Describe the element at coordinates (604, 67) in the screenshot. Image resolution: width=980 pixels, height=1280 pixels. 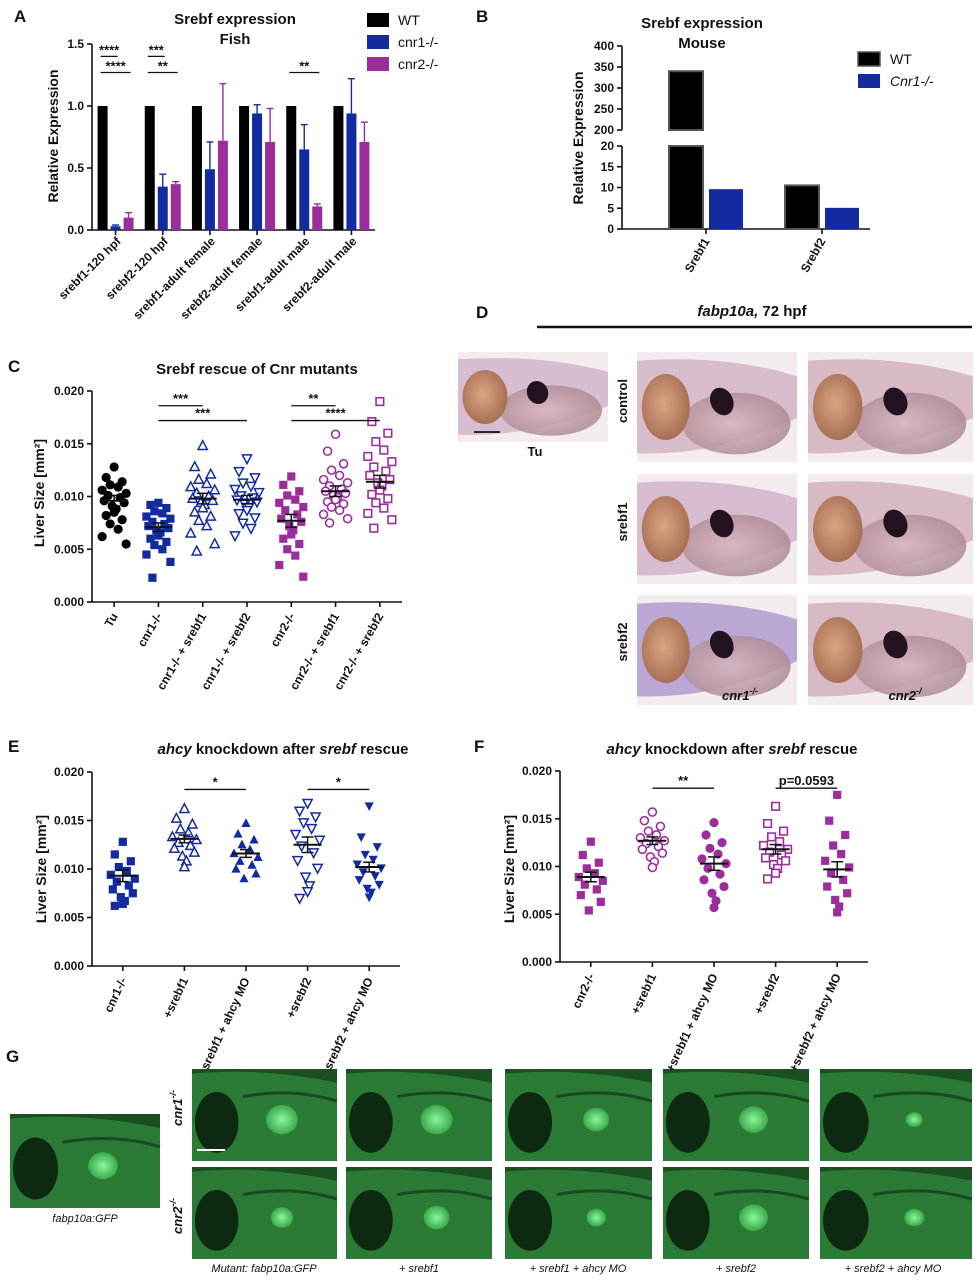
I see `y-tick-label: 350` at that location.